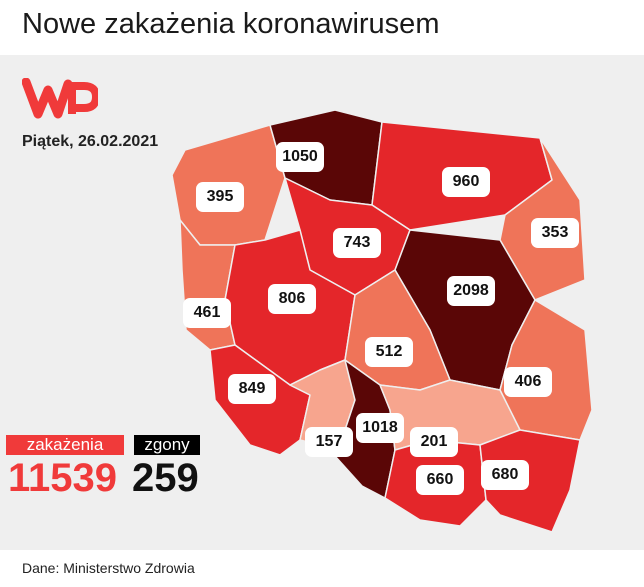 This screenshot has width=644, height=587. Describe the element at coordinates (108, 568) in the screenshot. I see `source-note: Dane: Ministerstwo Zdrowia` at that location.